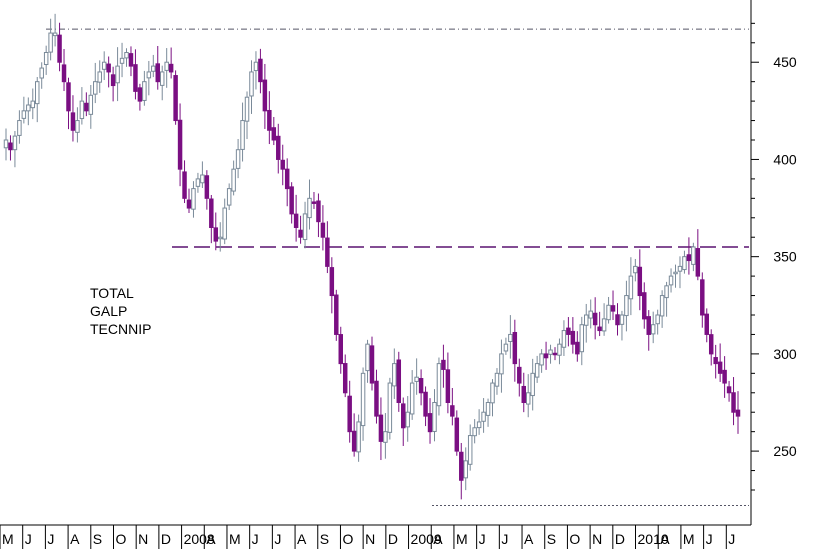 The width and height of the screenshot is (817, 549). I want to click on annotation-galp: GALP, so click(109, 311).